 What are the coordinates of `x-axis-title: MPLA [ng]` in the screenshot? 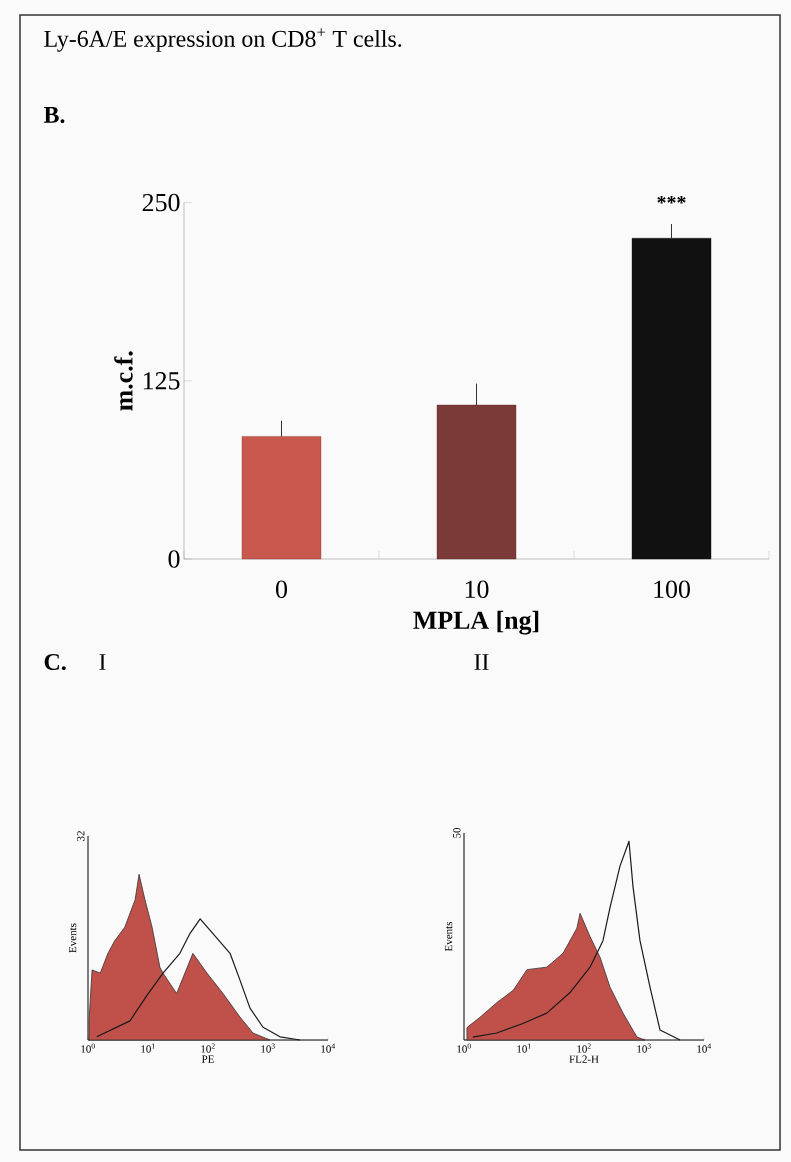 It's located at (476, 622).